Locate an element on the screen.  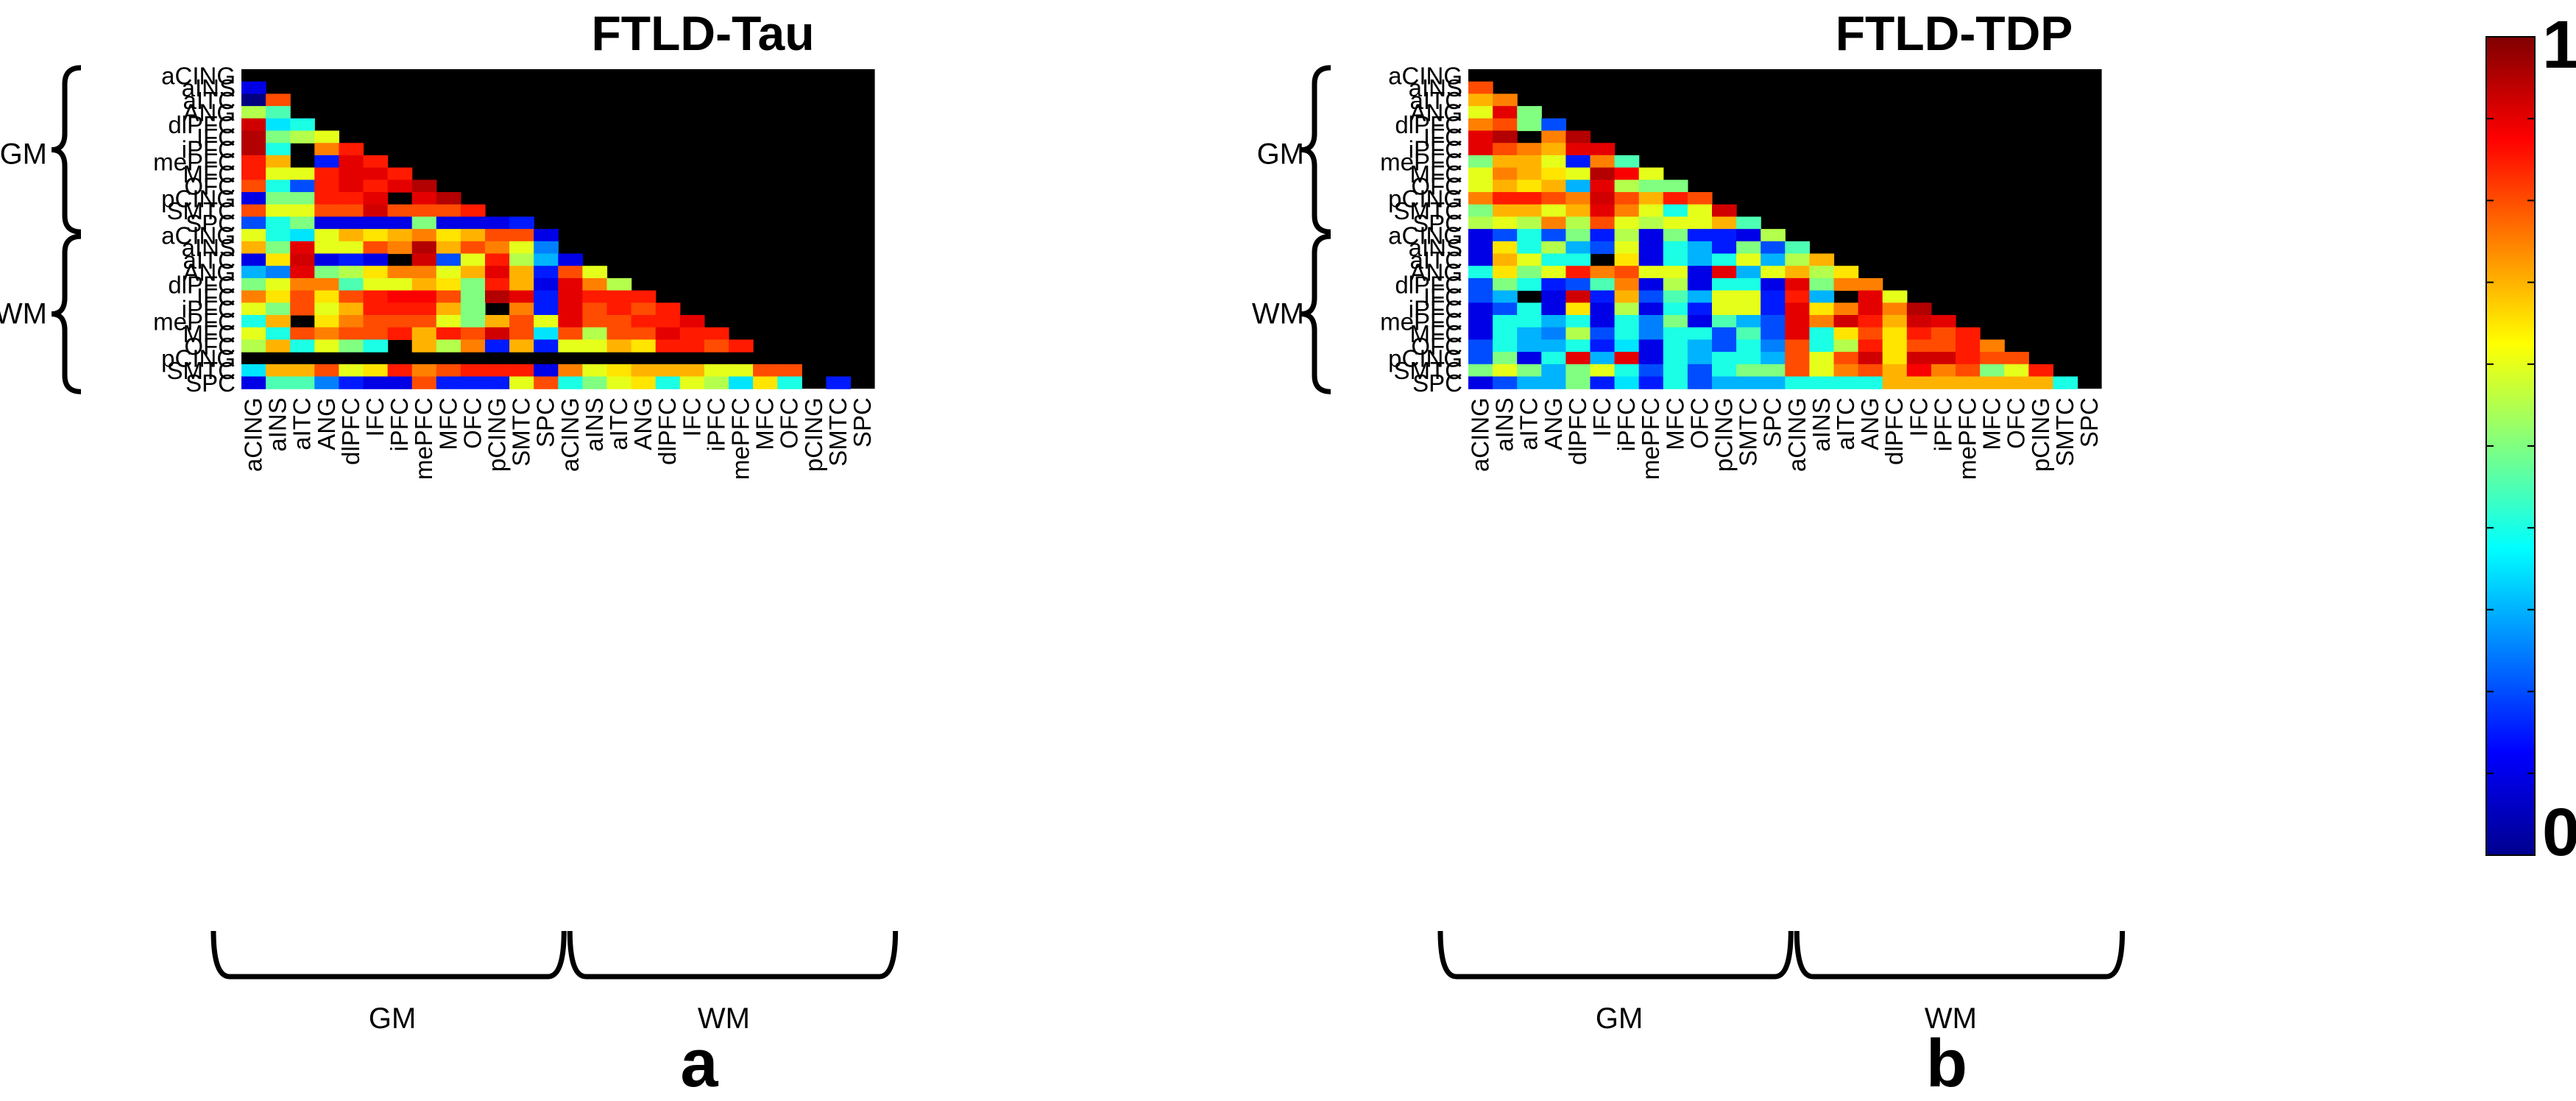
col-label: OFC is located at coordinates (1699, 423).